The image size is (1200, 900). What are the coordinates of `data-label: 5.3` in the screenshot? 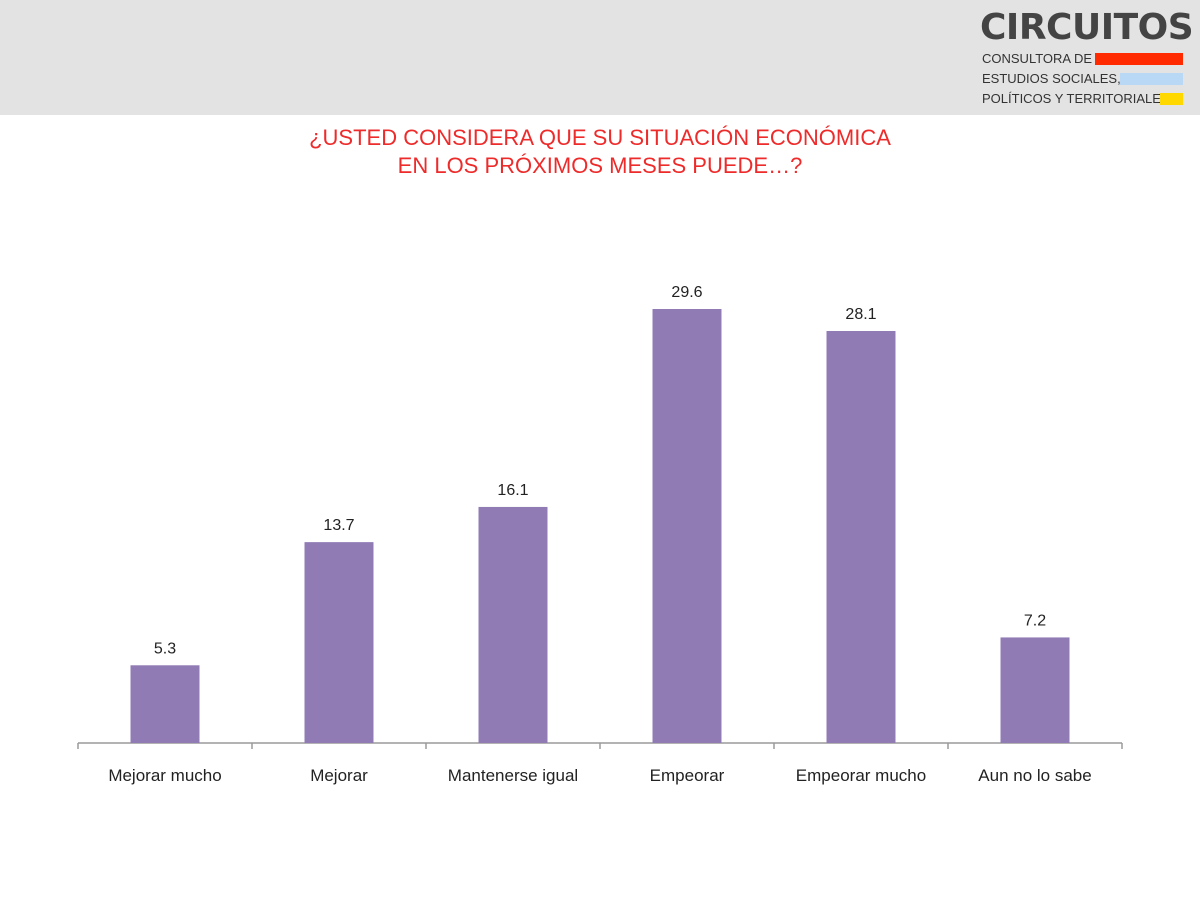 It's located at (165, 648).